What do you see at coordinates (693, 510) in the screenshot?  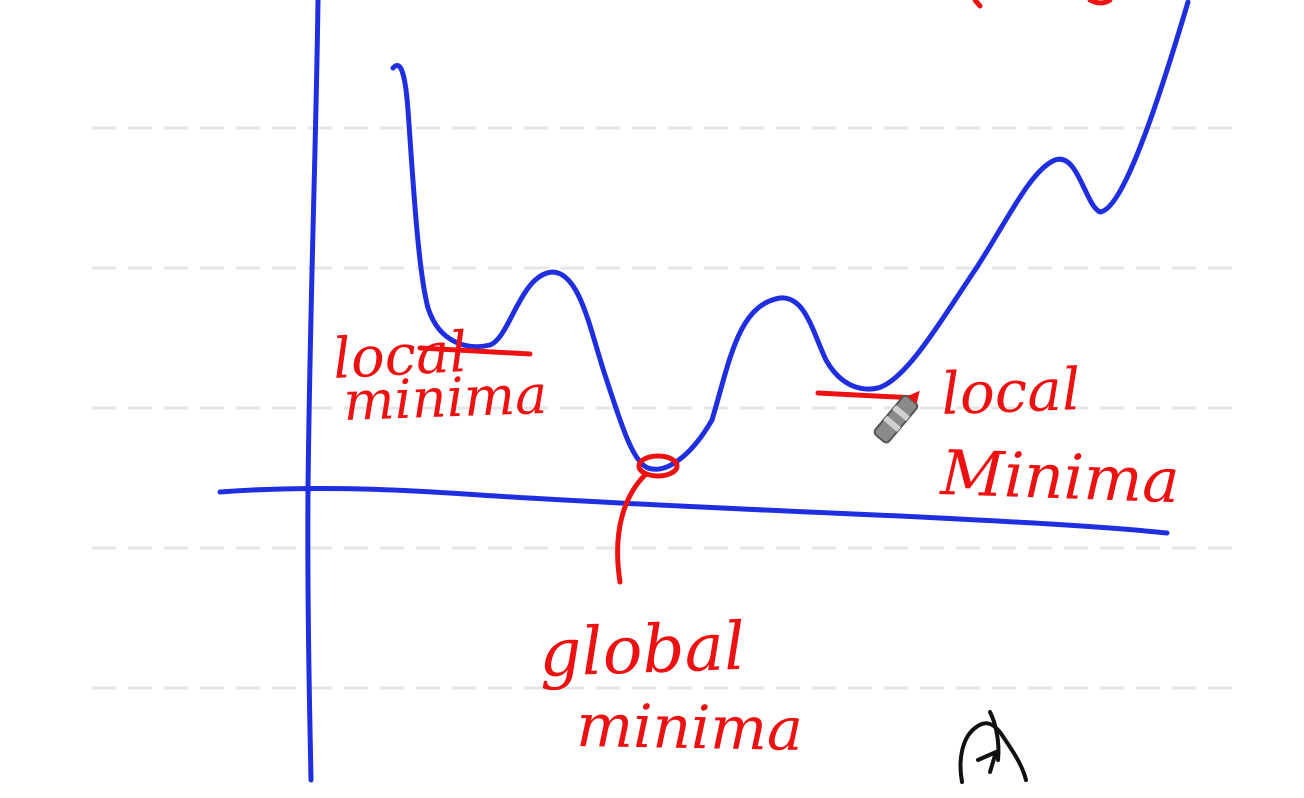 I see `x-axis` at bounding box center [693, 510].